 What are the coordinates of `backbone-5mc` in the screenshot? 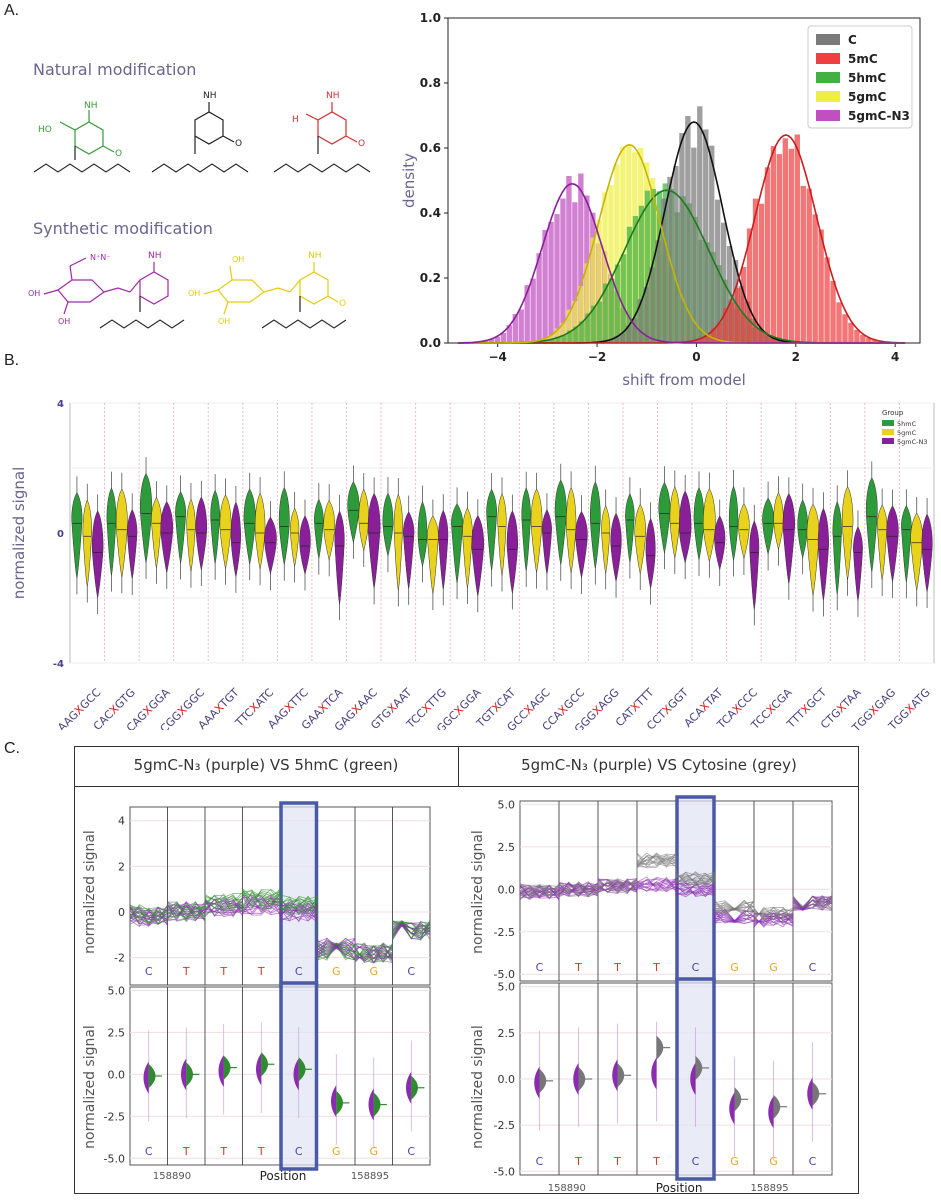 It's located at (322, 168).